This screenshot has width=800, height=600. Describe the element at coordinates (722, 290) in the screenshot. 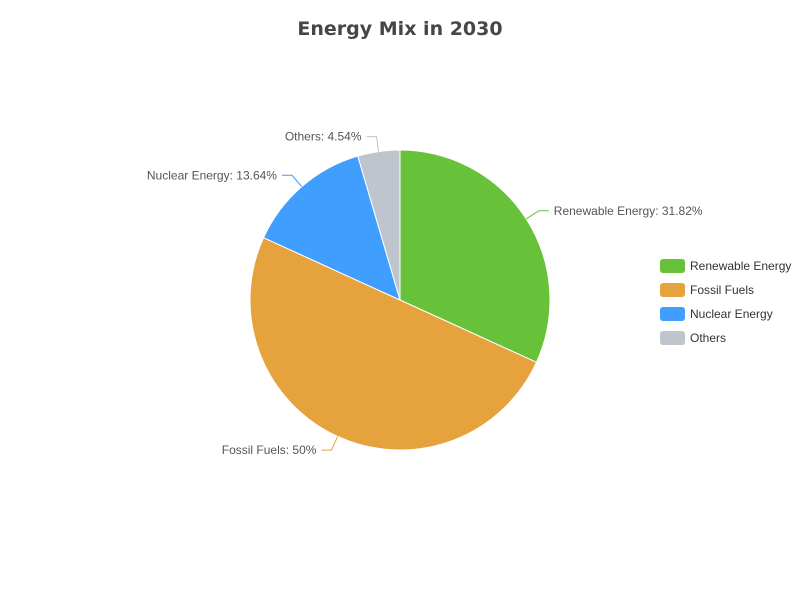

I see `legend-label: Fossil Fuels` at that location.